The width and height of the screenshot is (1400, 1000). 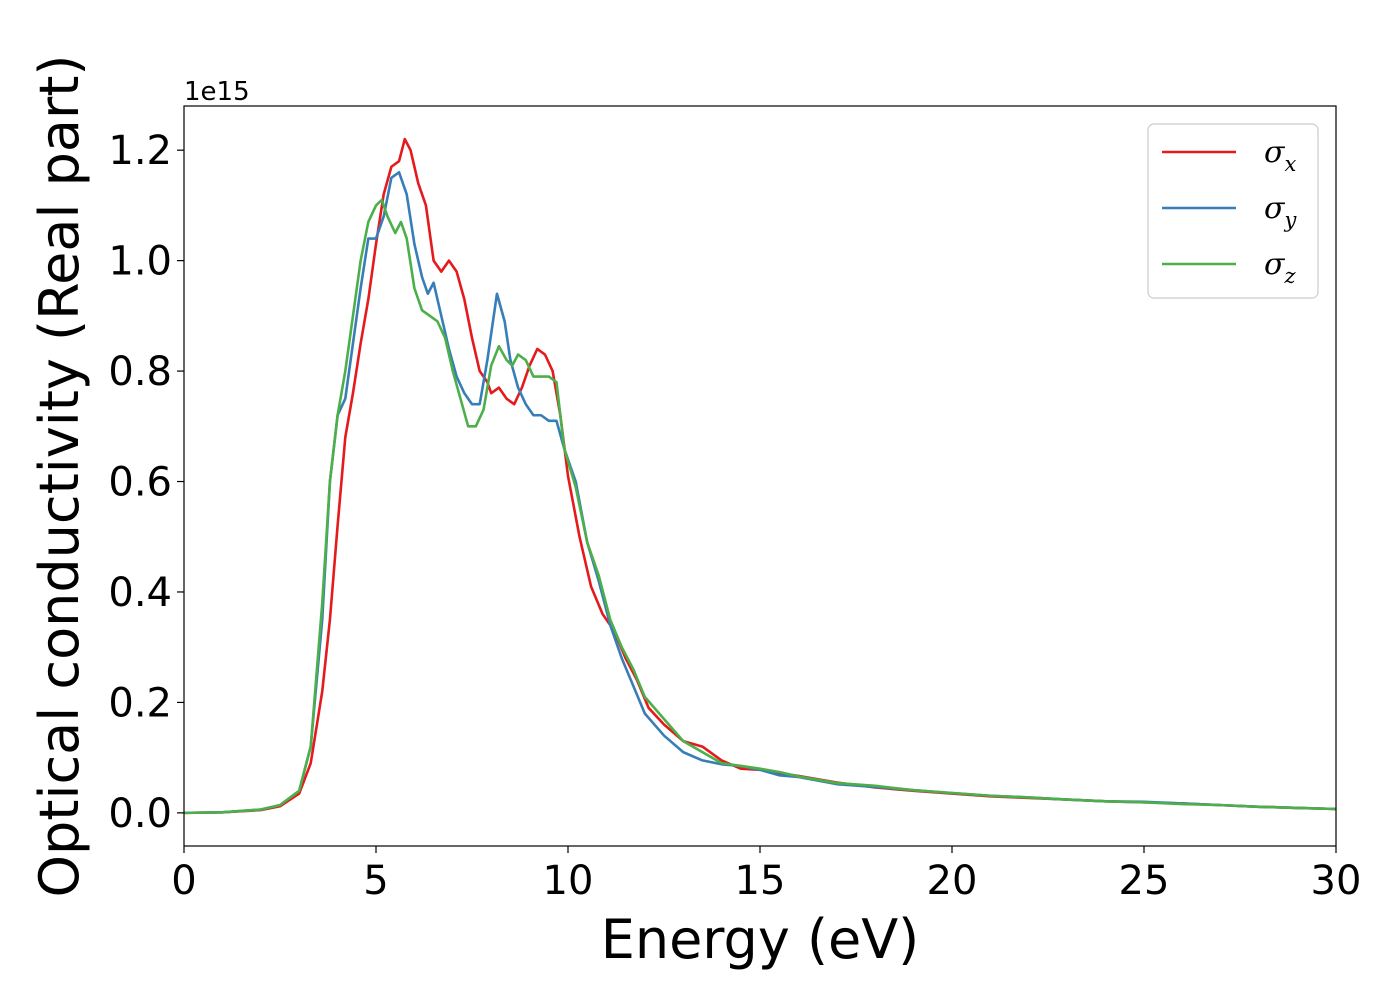 I want to click on y-axis: 0.0 0.2 0.4 0.6 0.8 1.0 1.2, so click(x=146, y=482).